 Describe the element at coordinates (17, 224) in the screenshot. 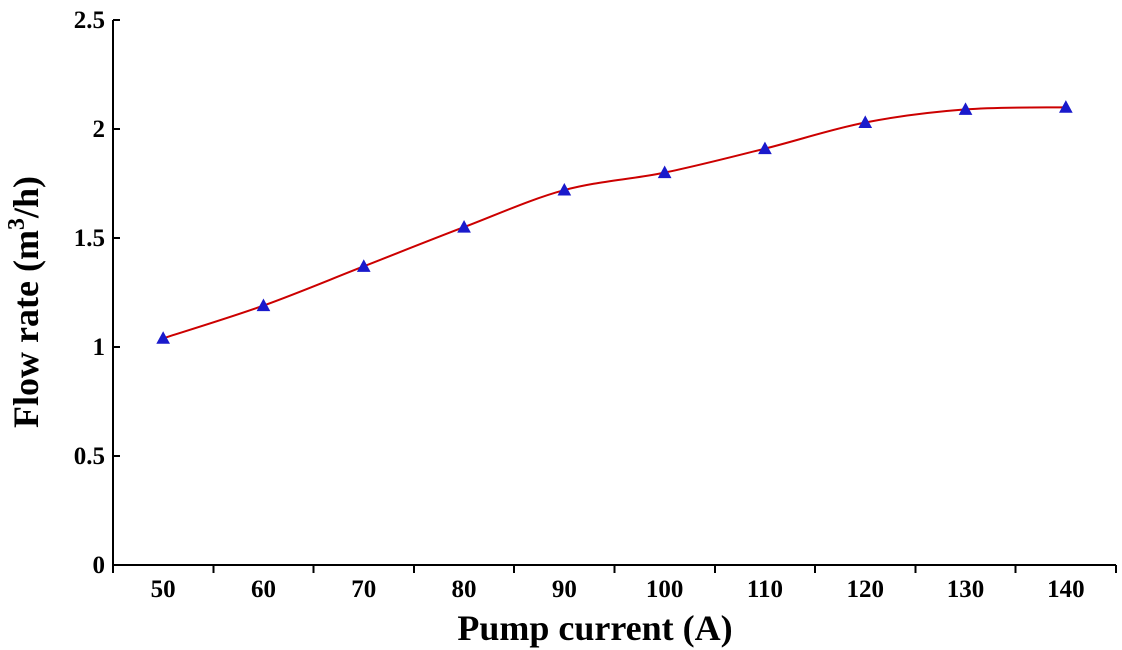

I see `y-axis-title-superscript: 3` at that location.